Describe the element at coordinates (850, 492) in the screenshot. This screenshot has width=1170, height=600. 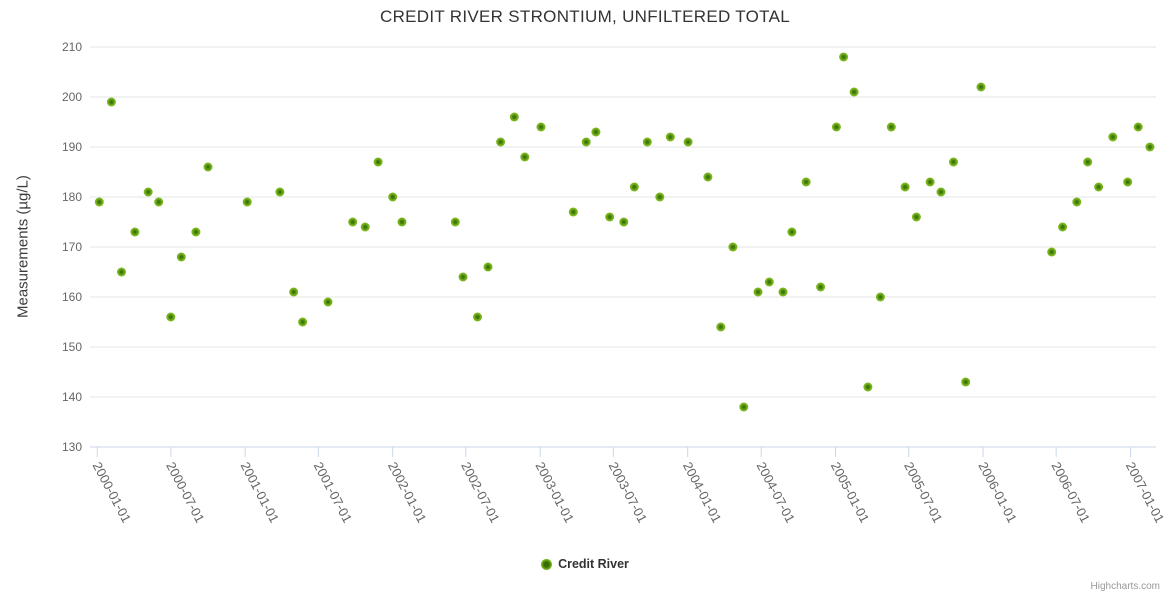
I see `x-axis-label: 2005-01-01` at that location.